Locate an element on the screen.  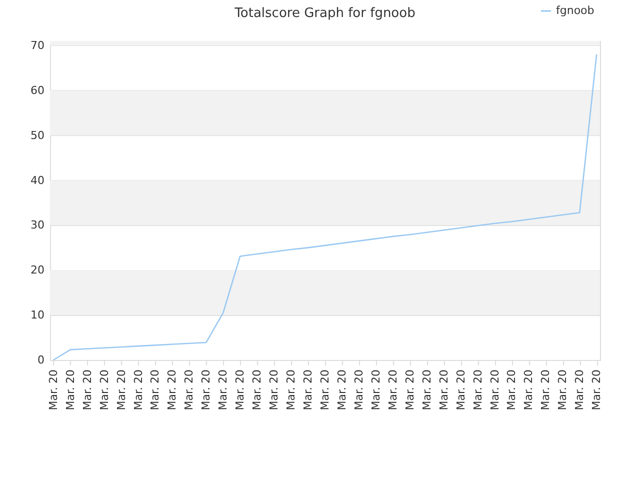
y-tick-label: 10 is located at coordinates (37, 315).